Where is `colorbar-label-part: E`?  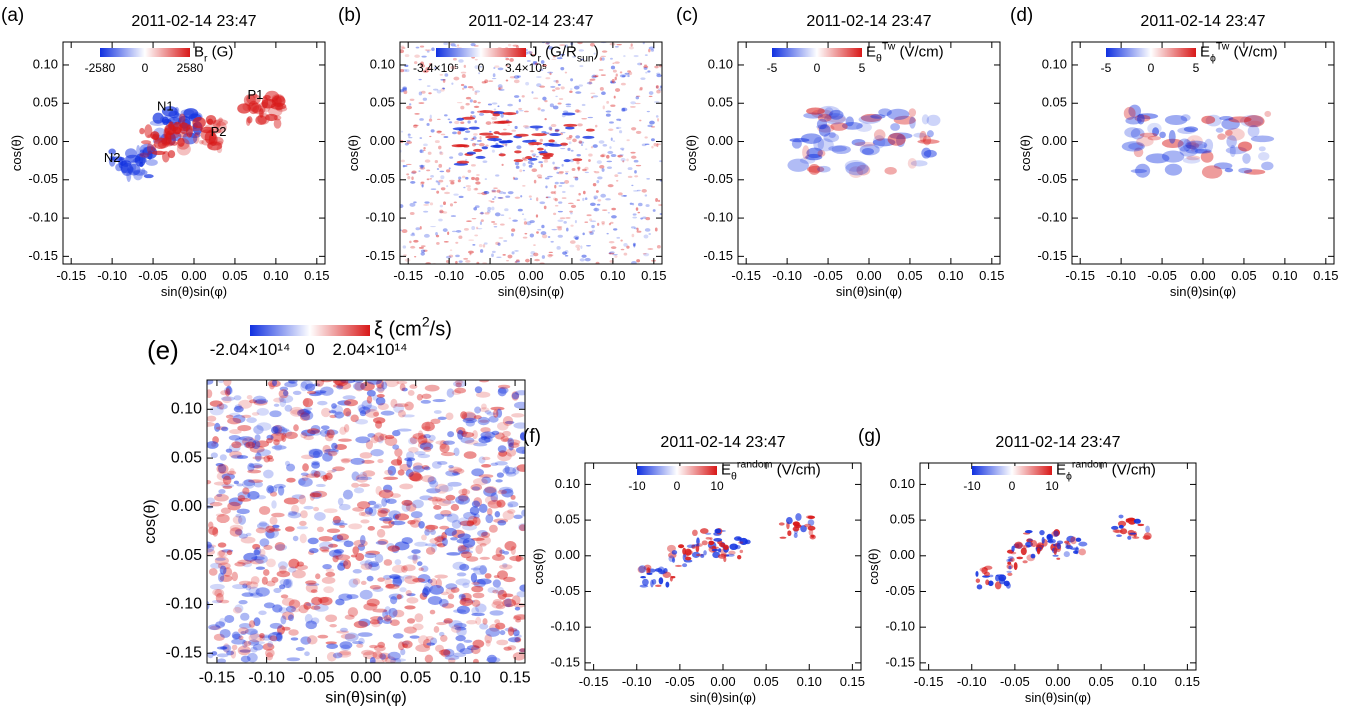 colorbar-label-part: E is located at coordinates (726, 469).